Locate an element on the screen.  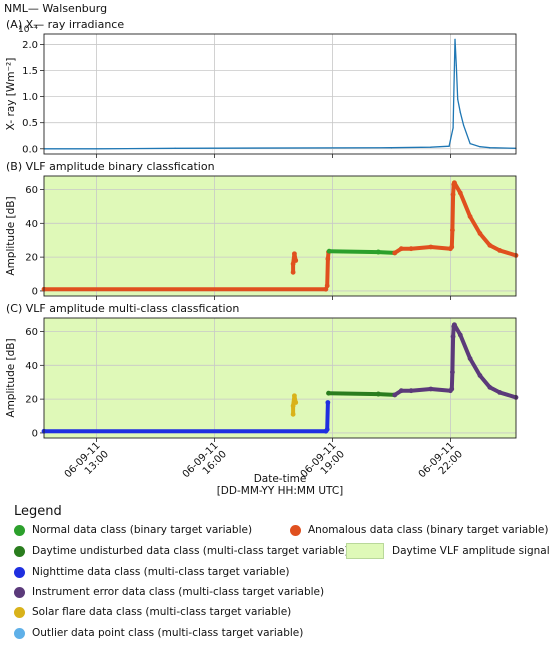
y-multiplier: 10⁻⁴ is located at coordinates (28, 30).